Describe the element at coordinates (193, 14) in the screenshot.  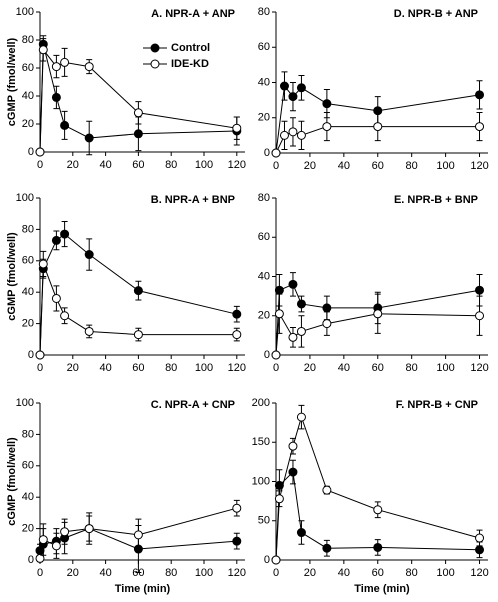
I see `panel-title: A. NPR-A + ANP` at that location.